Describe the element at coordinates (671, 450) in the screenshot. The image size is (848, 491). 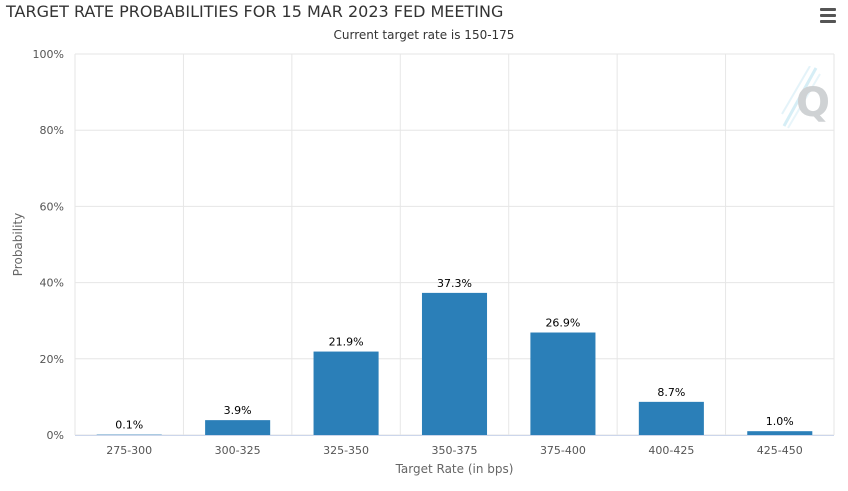
I see `x-tick-label: 400-425` at that location.